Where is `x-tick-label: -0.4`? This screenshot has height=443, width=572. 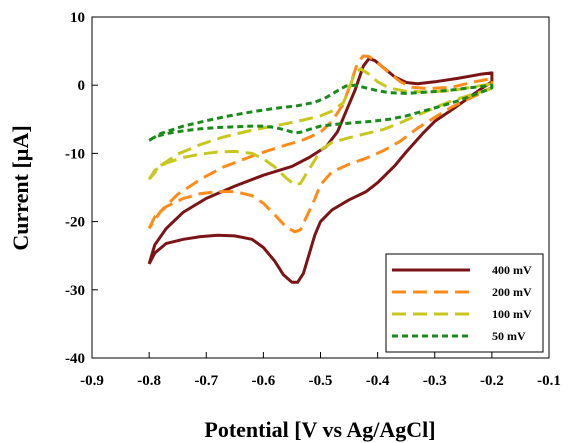
x-tick-label: -0.4 is located at coordinates (378, 381).